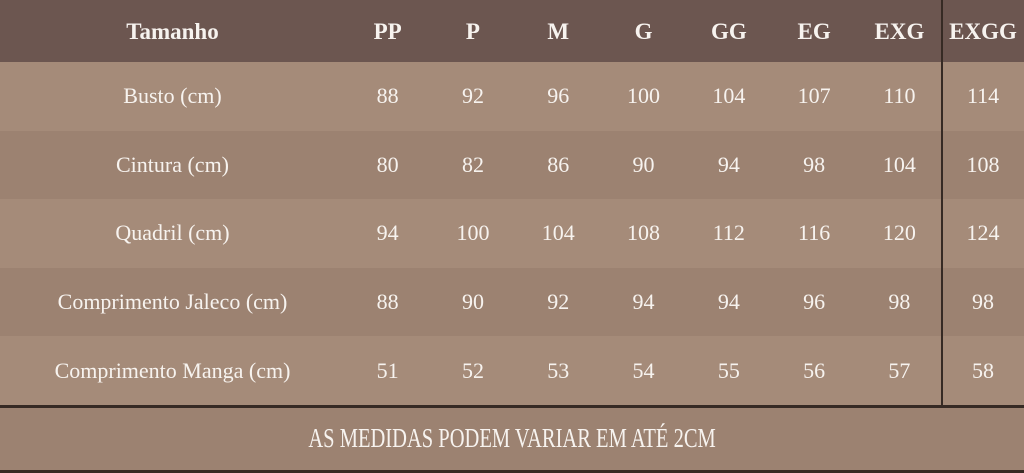  I want to click on measurement-value: 51, so click(387, 370).